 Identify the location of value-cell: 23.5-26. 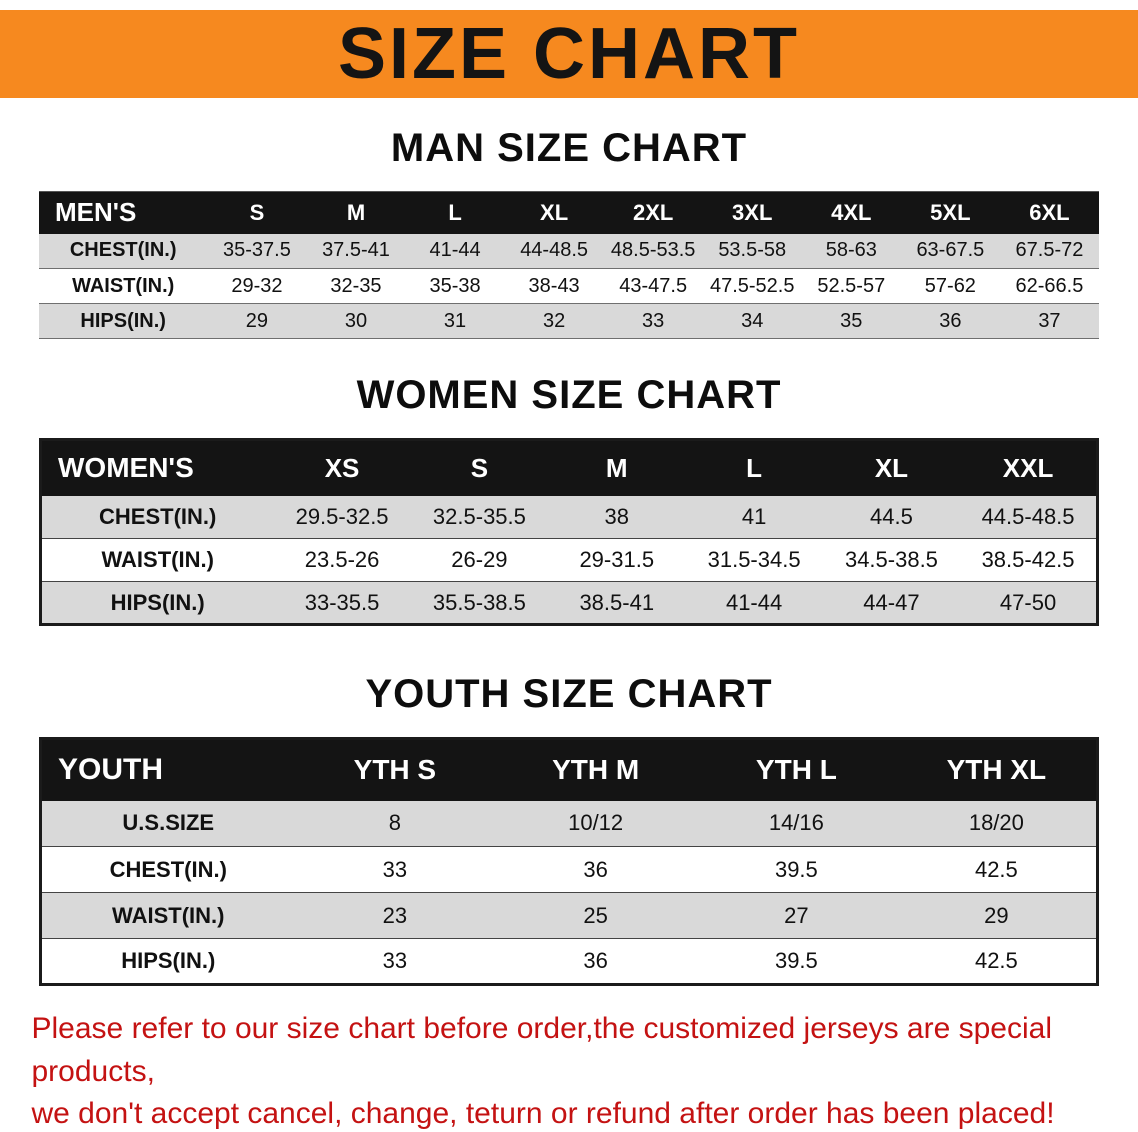
(342, 559).